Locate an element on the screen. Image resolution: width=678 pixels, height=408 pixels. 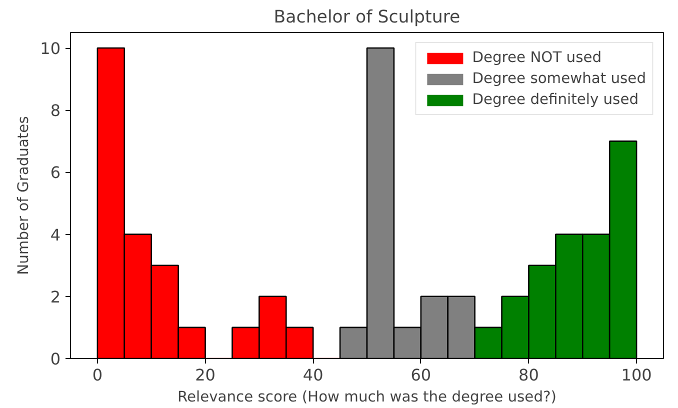
x-tick-label: 40 is located at coordinates (313, 375).